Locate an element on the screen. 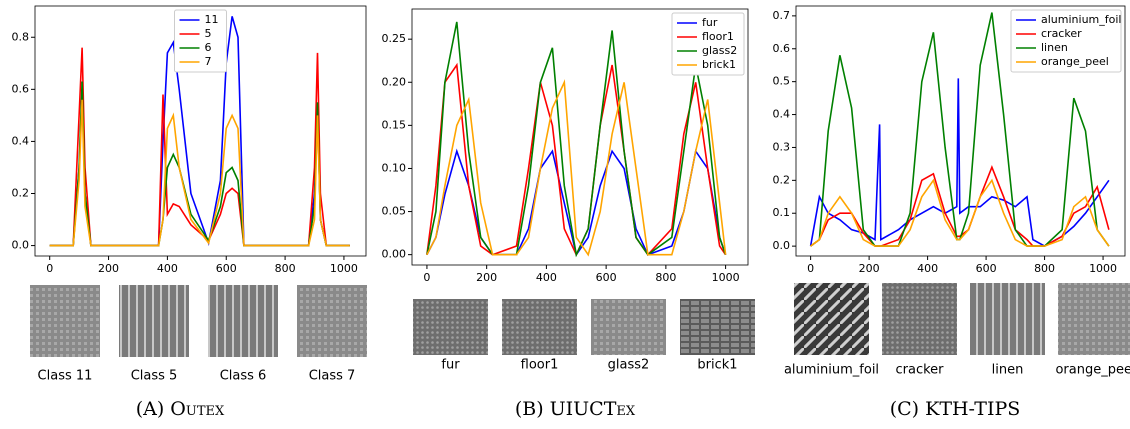  image-label: cracker is located at coordinates (919, 370).